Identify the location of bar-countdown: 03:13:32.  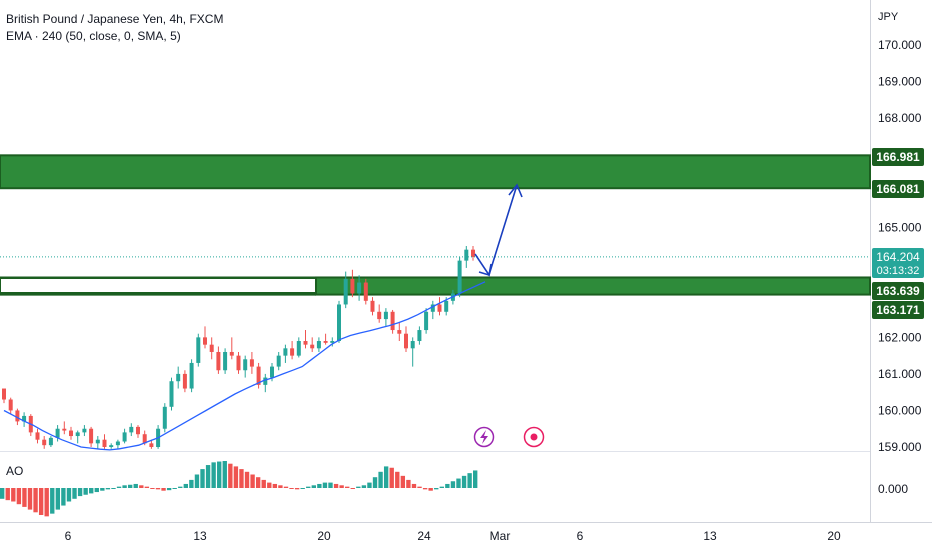
(898, 271).